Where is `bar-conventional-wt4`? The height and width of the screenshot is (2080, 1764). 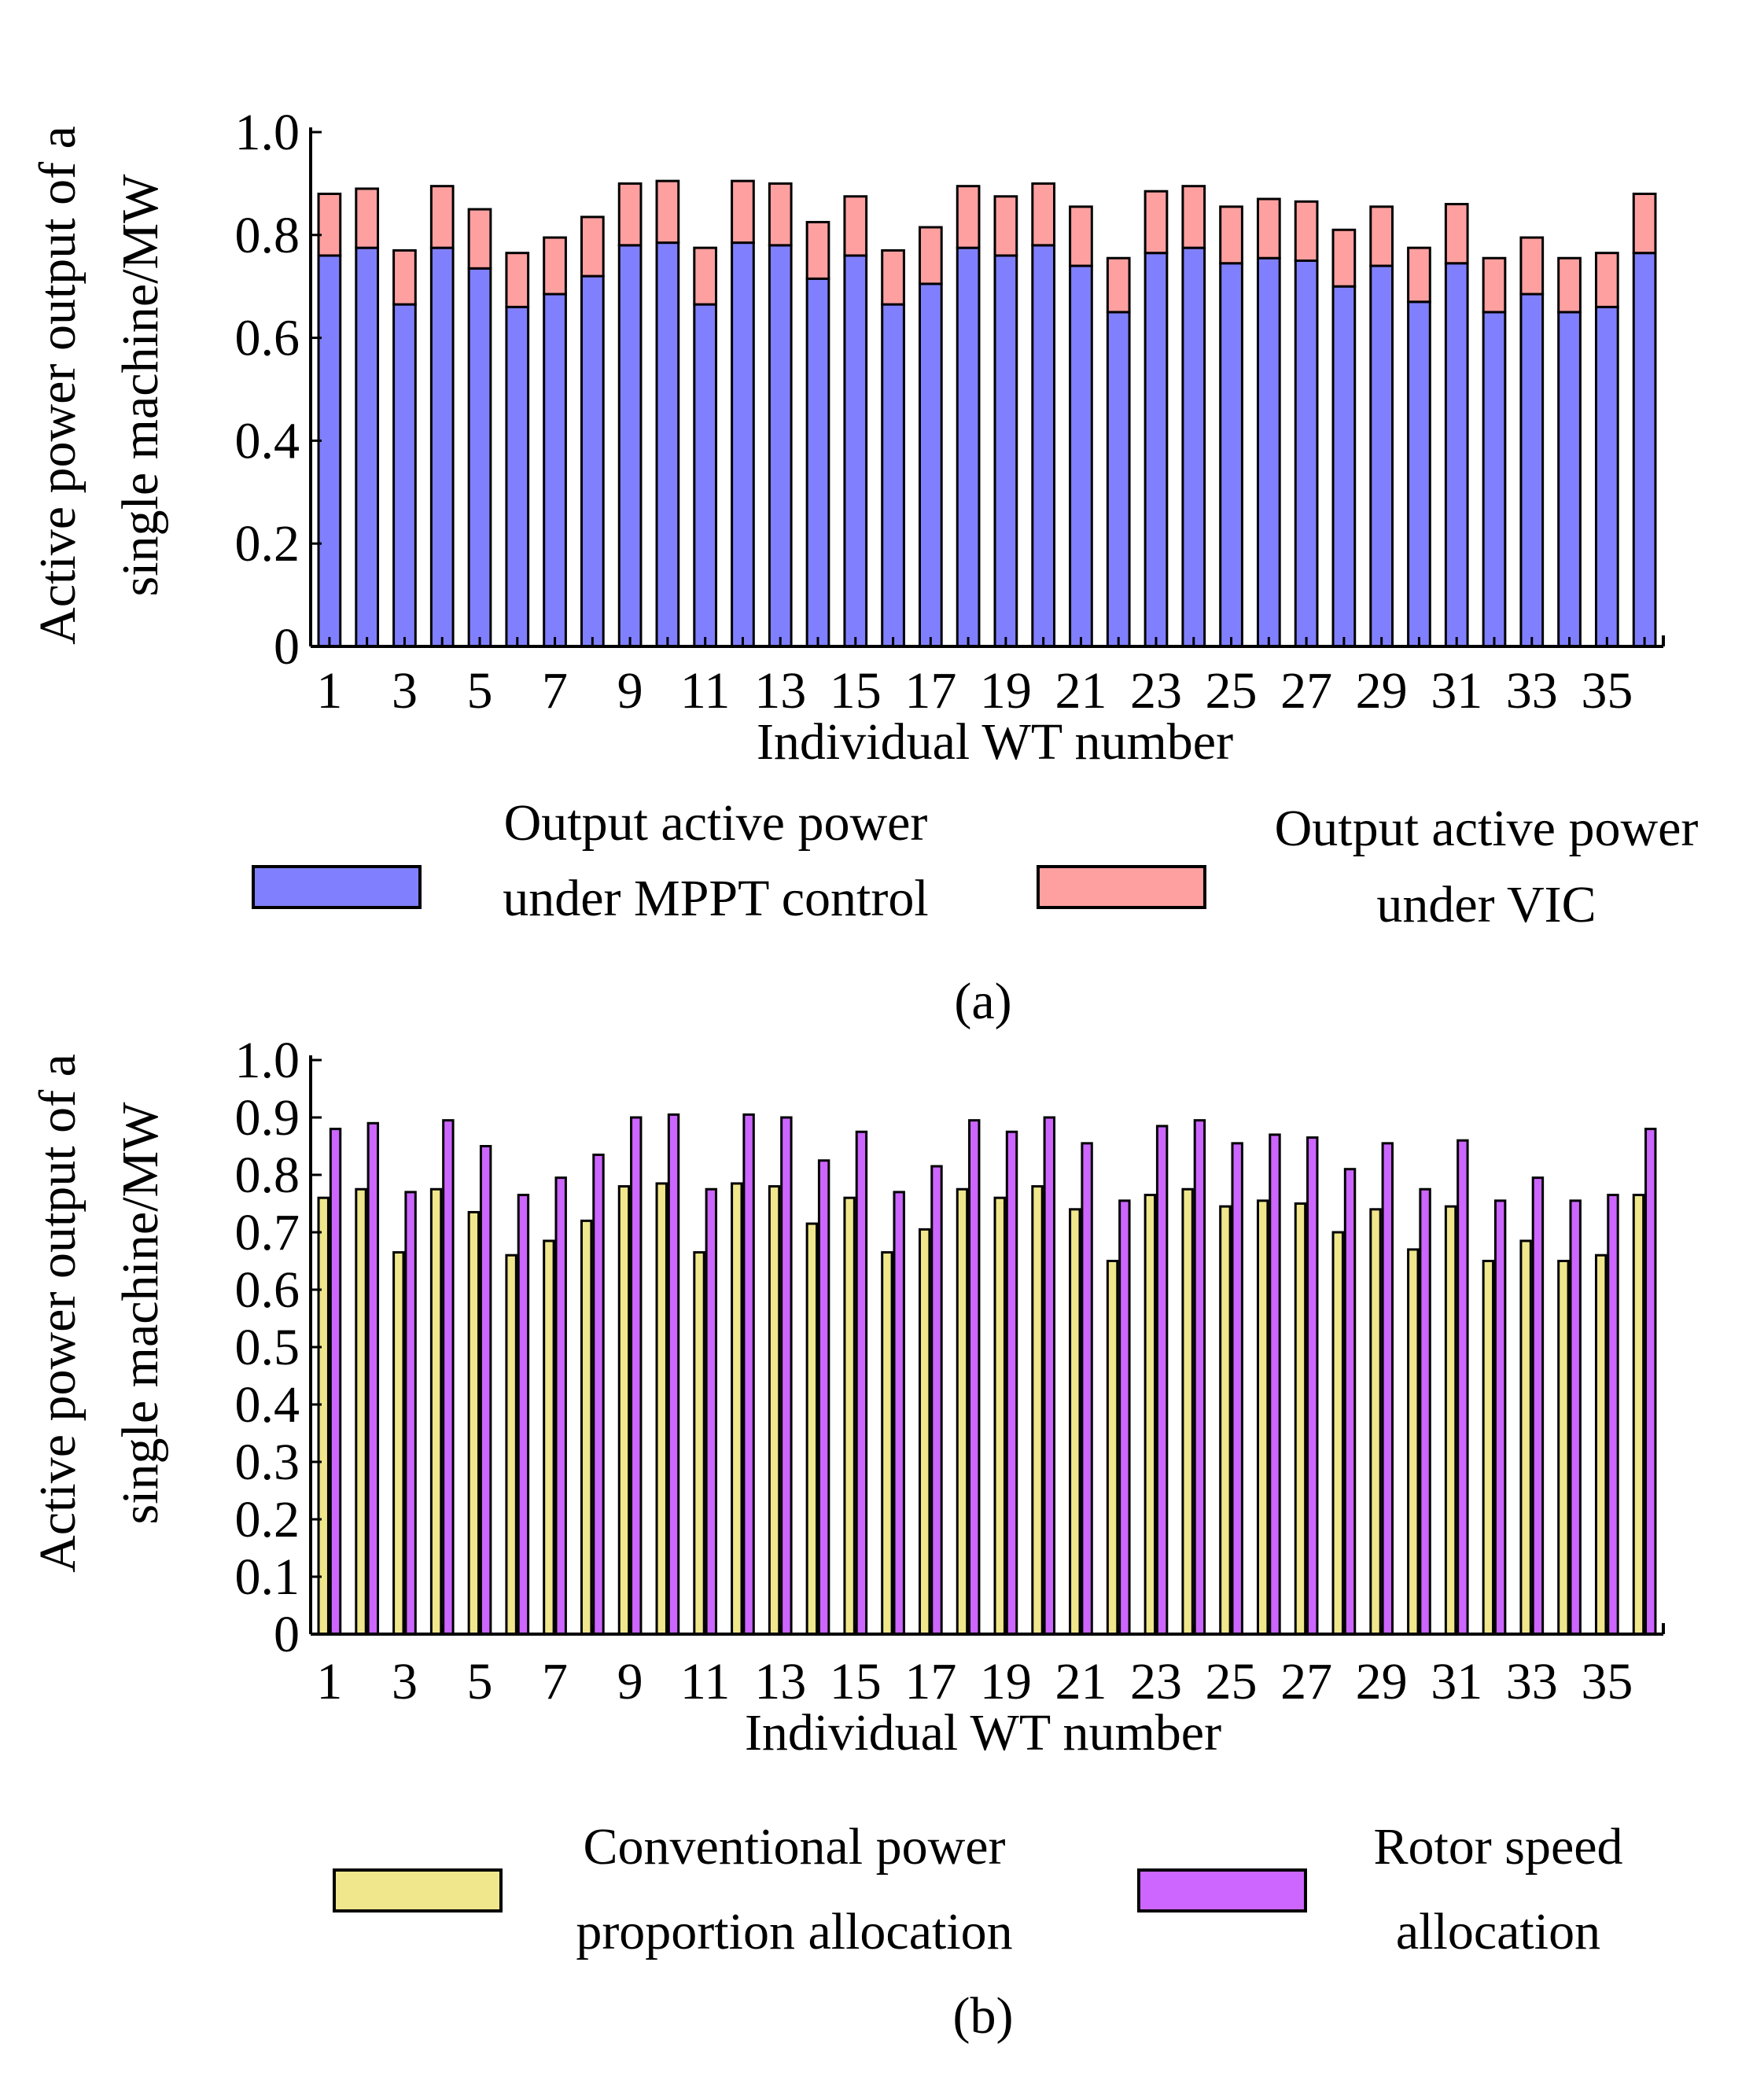 bar-conventional-wt4 is located at coordinates (436, 1411).